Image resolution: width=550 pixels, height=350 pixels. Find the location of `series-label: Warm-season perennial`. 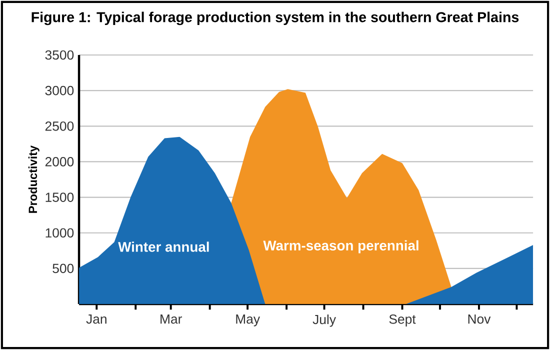

series-label: Warm-season perennial is located at coordinates (340, 247).